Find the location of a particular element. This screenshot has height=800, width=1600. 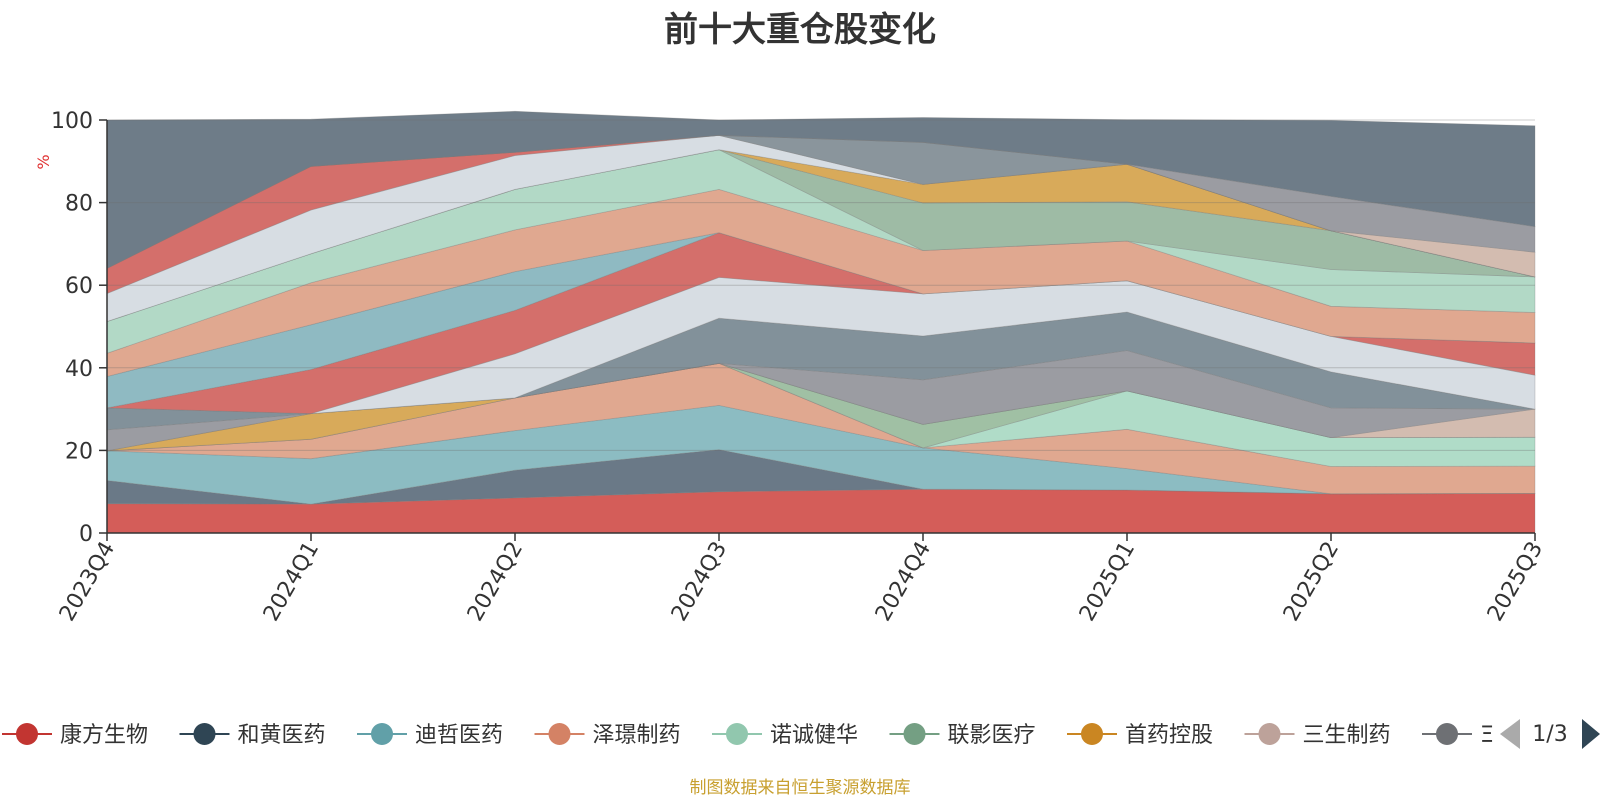

x-tick-label: 2025Q3 is located at coordinates (1515, 582).